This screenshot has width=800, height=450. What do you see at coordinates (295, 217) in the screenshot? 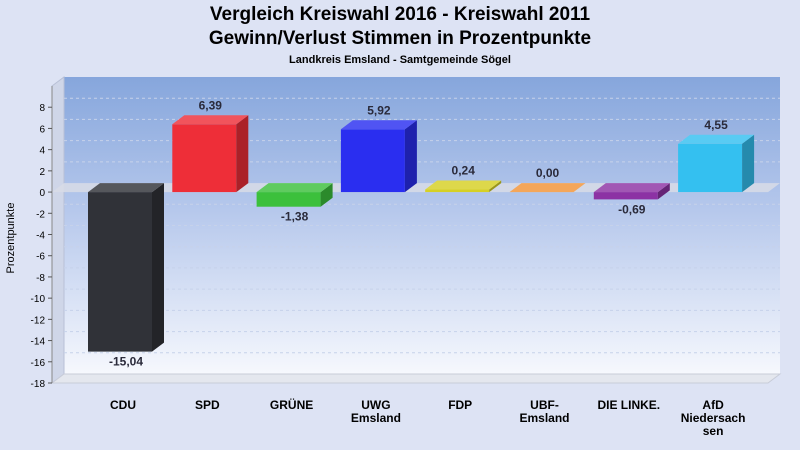
I see `data-label-2: -1,38` at bounding box center [295, 217].